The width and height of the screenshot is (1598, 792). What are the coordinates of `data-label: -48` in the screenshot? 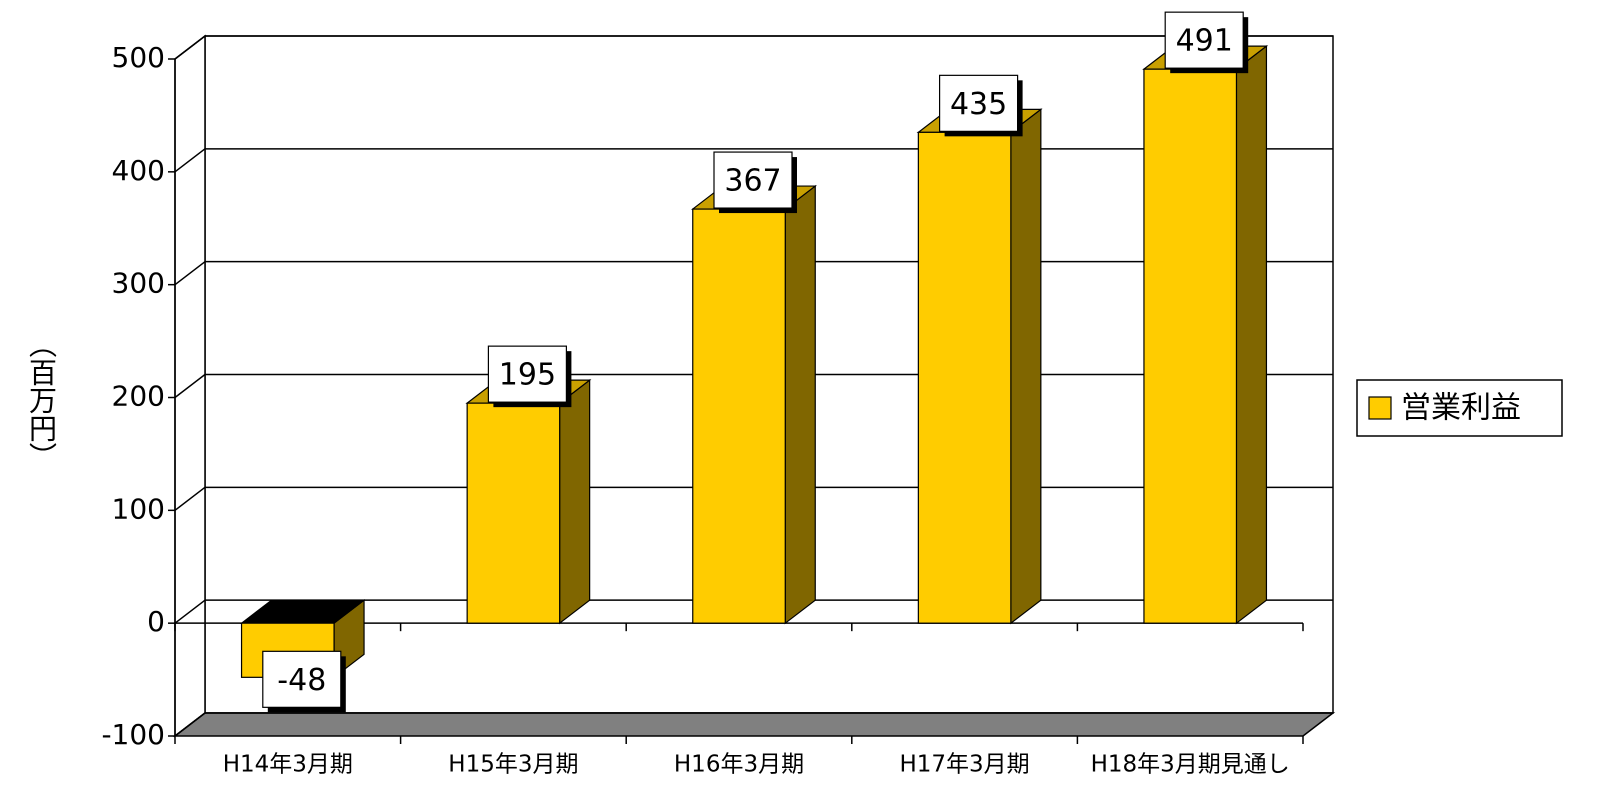 It's located at (301, 680).